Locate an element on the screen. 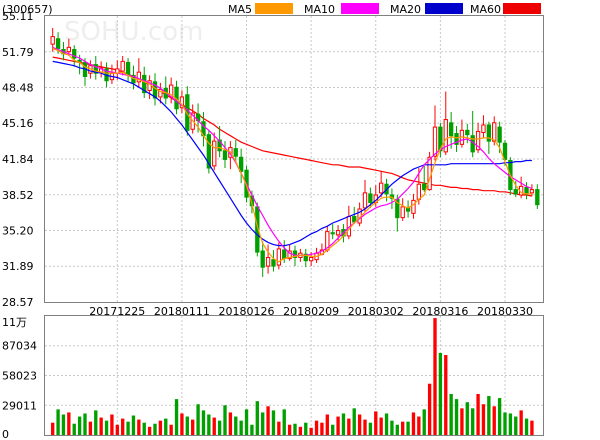 The height and width of the screenshot is (440, 600). volume-tick-label: 87034 is located at coordinates (19, 346).